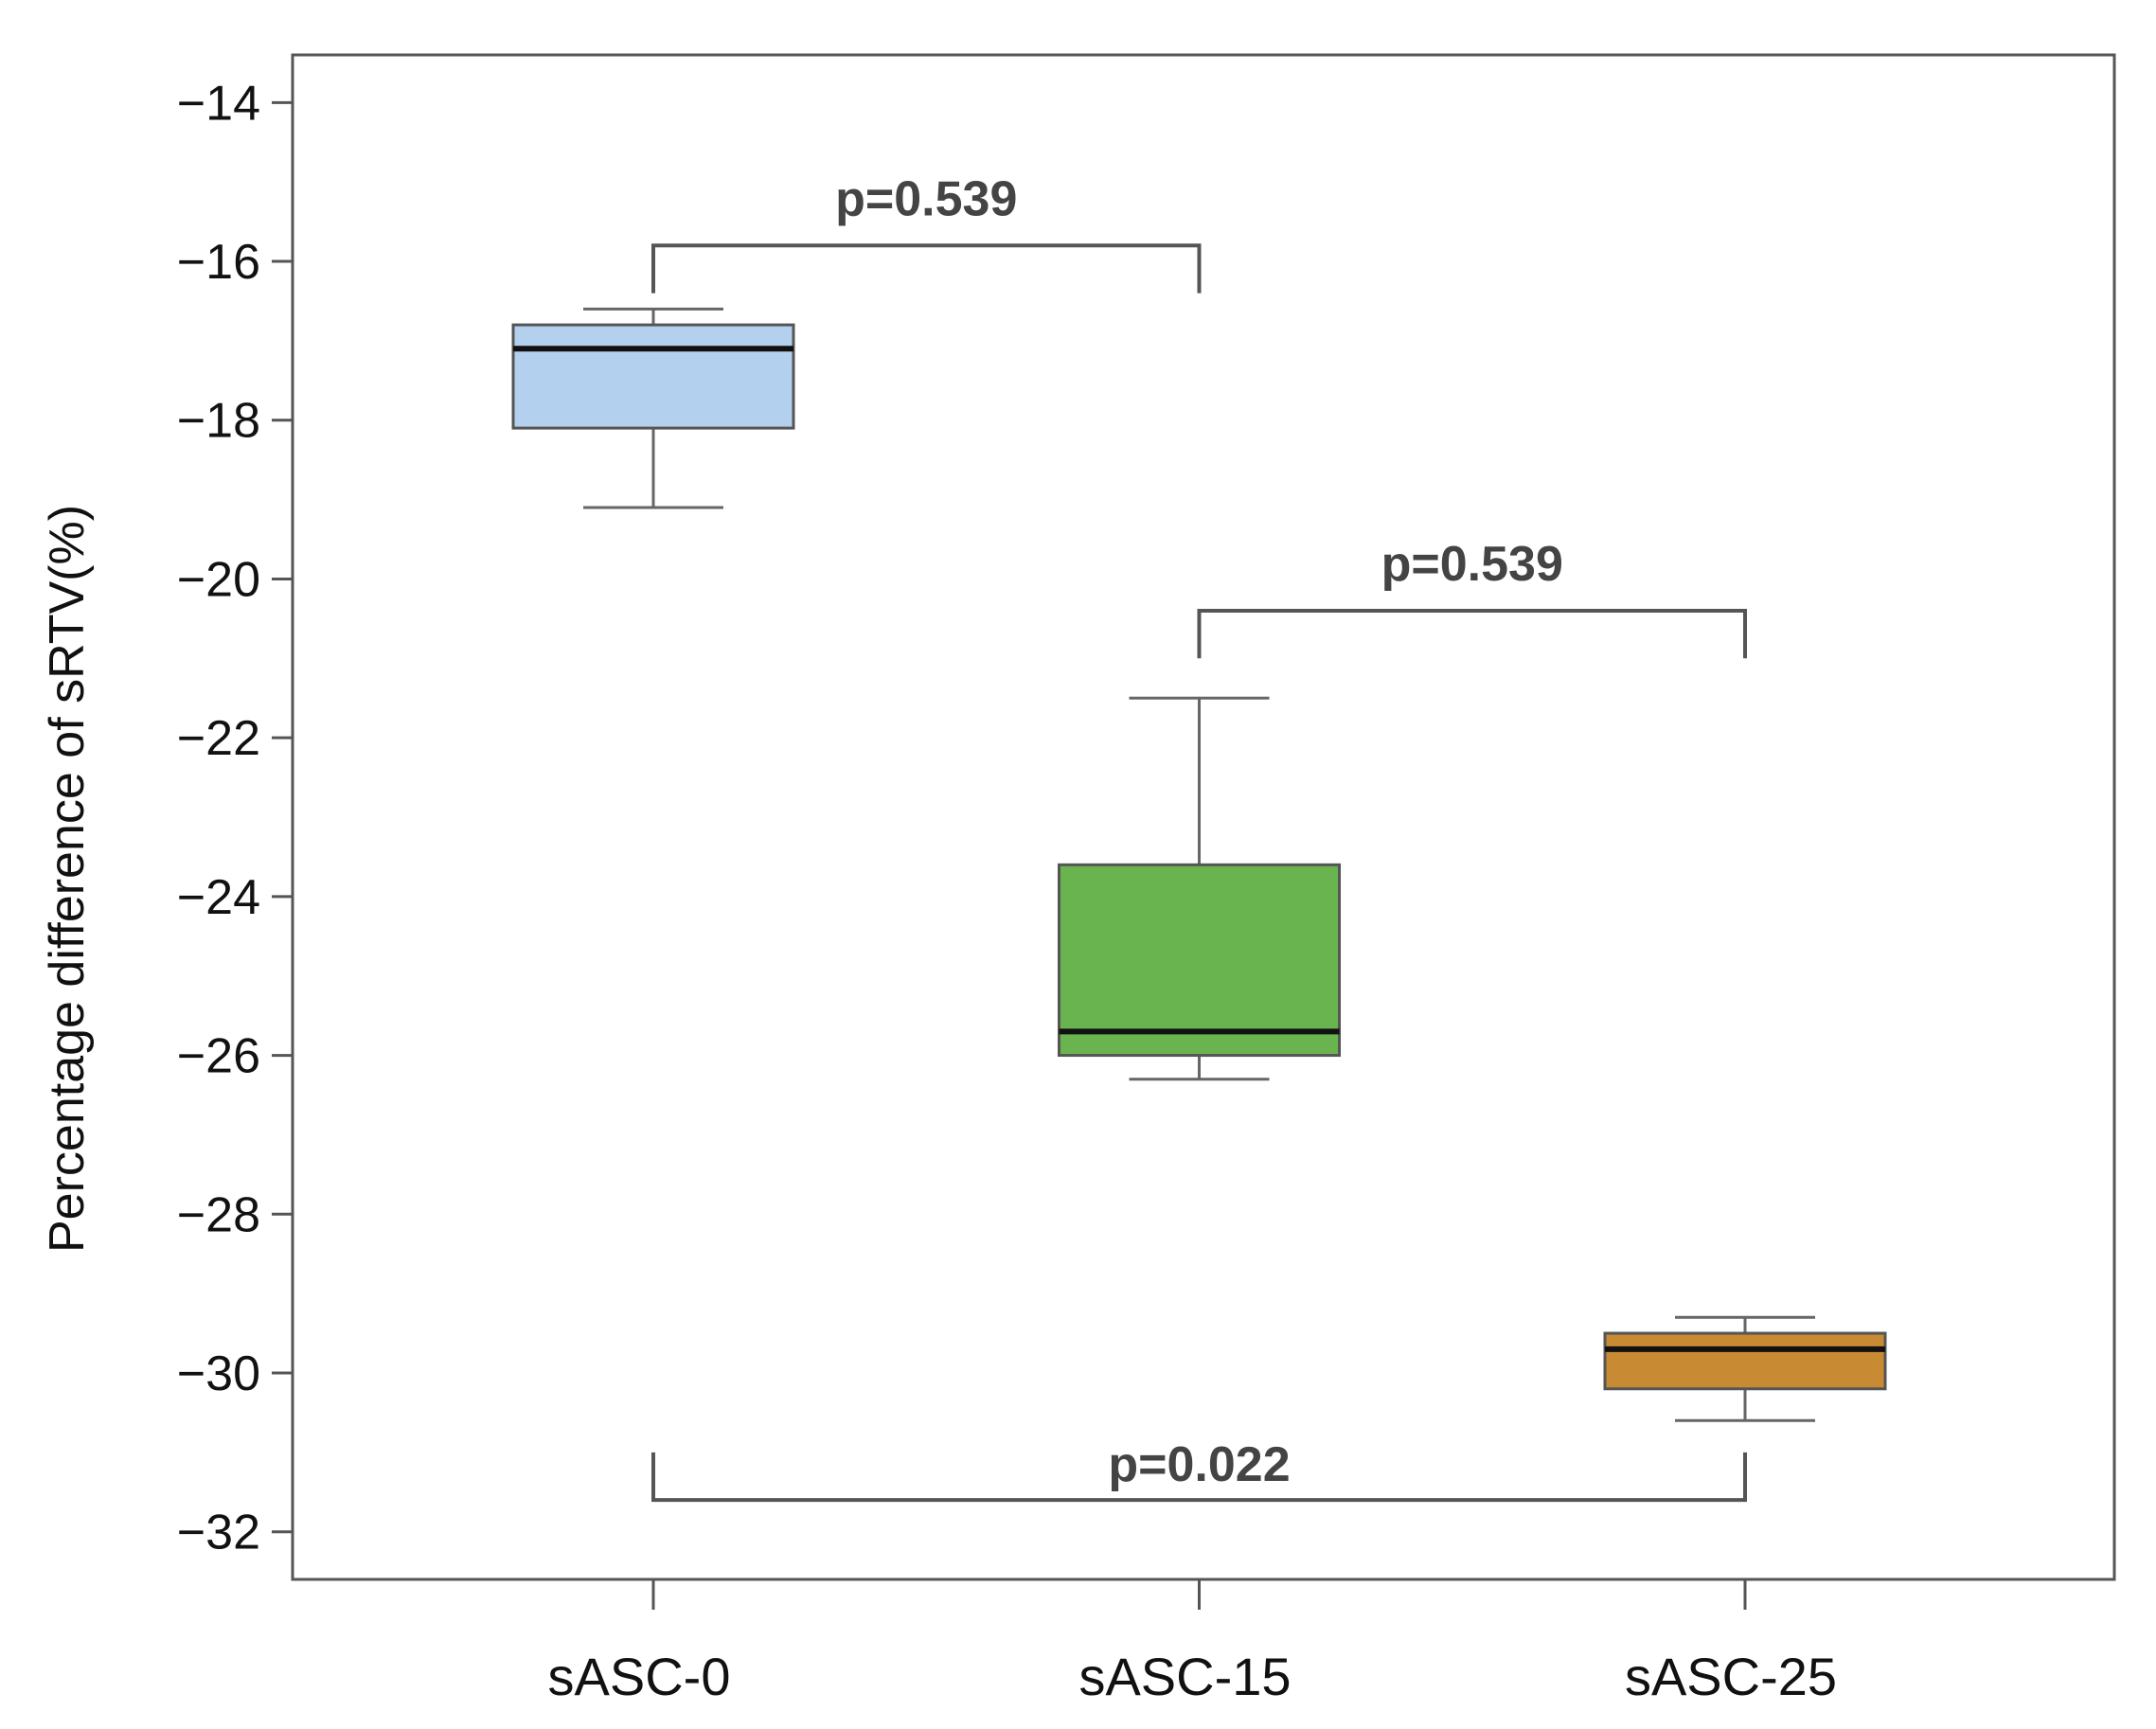 Image resolution: width=2156 pixels, height=1729 pixels. Describe the element at coordinates (218, 1057) in the screenshot. I see `y-tick-label: −26` at that location.